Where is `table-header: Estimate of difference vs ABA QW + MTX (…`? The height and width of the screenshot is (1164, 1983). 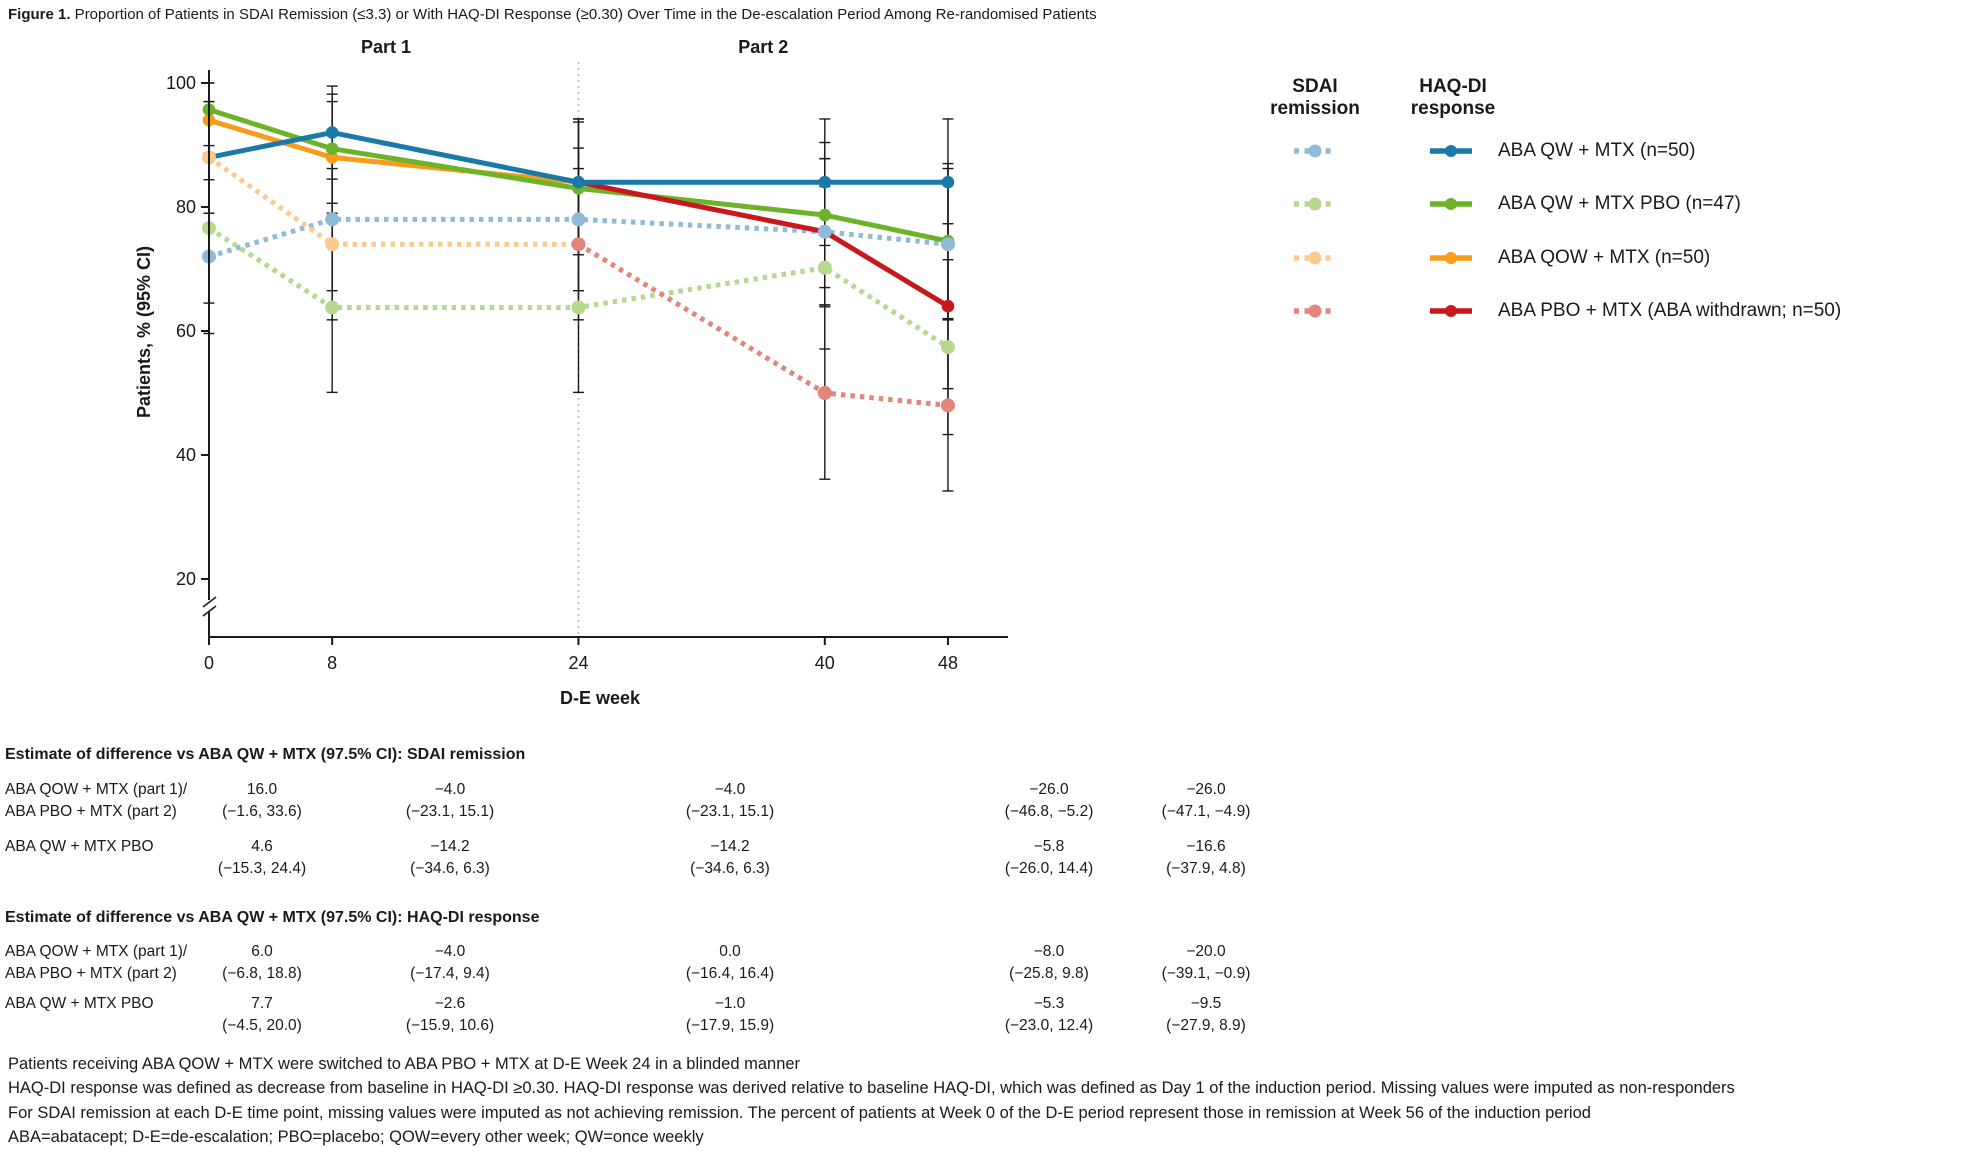 table-header: Estimate of difference vs ABA QW + MTX (… is located at coordinates (265, 754).